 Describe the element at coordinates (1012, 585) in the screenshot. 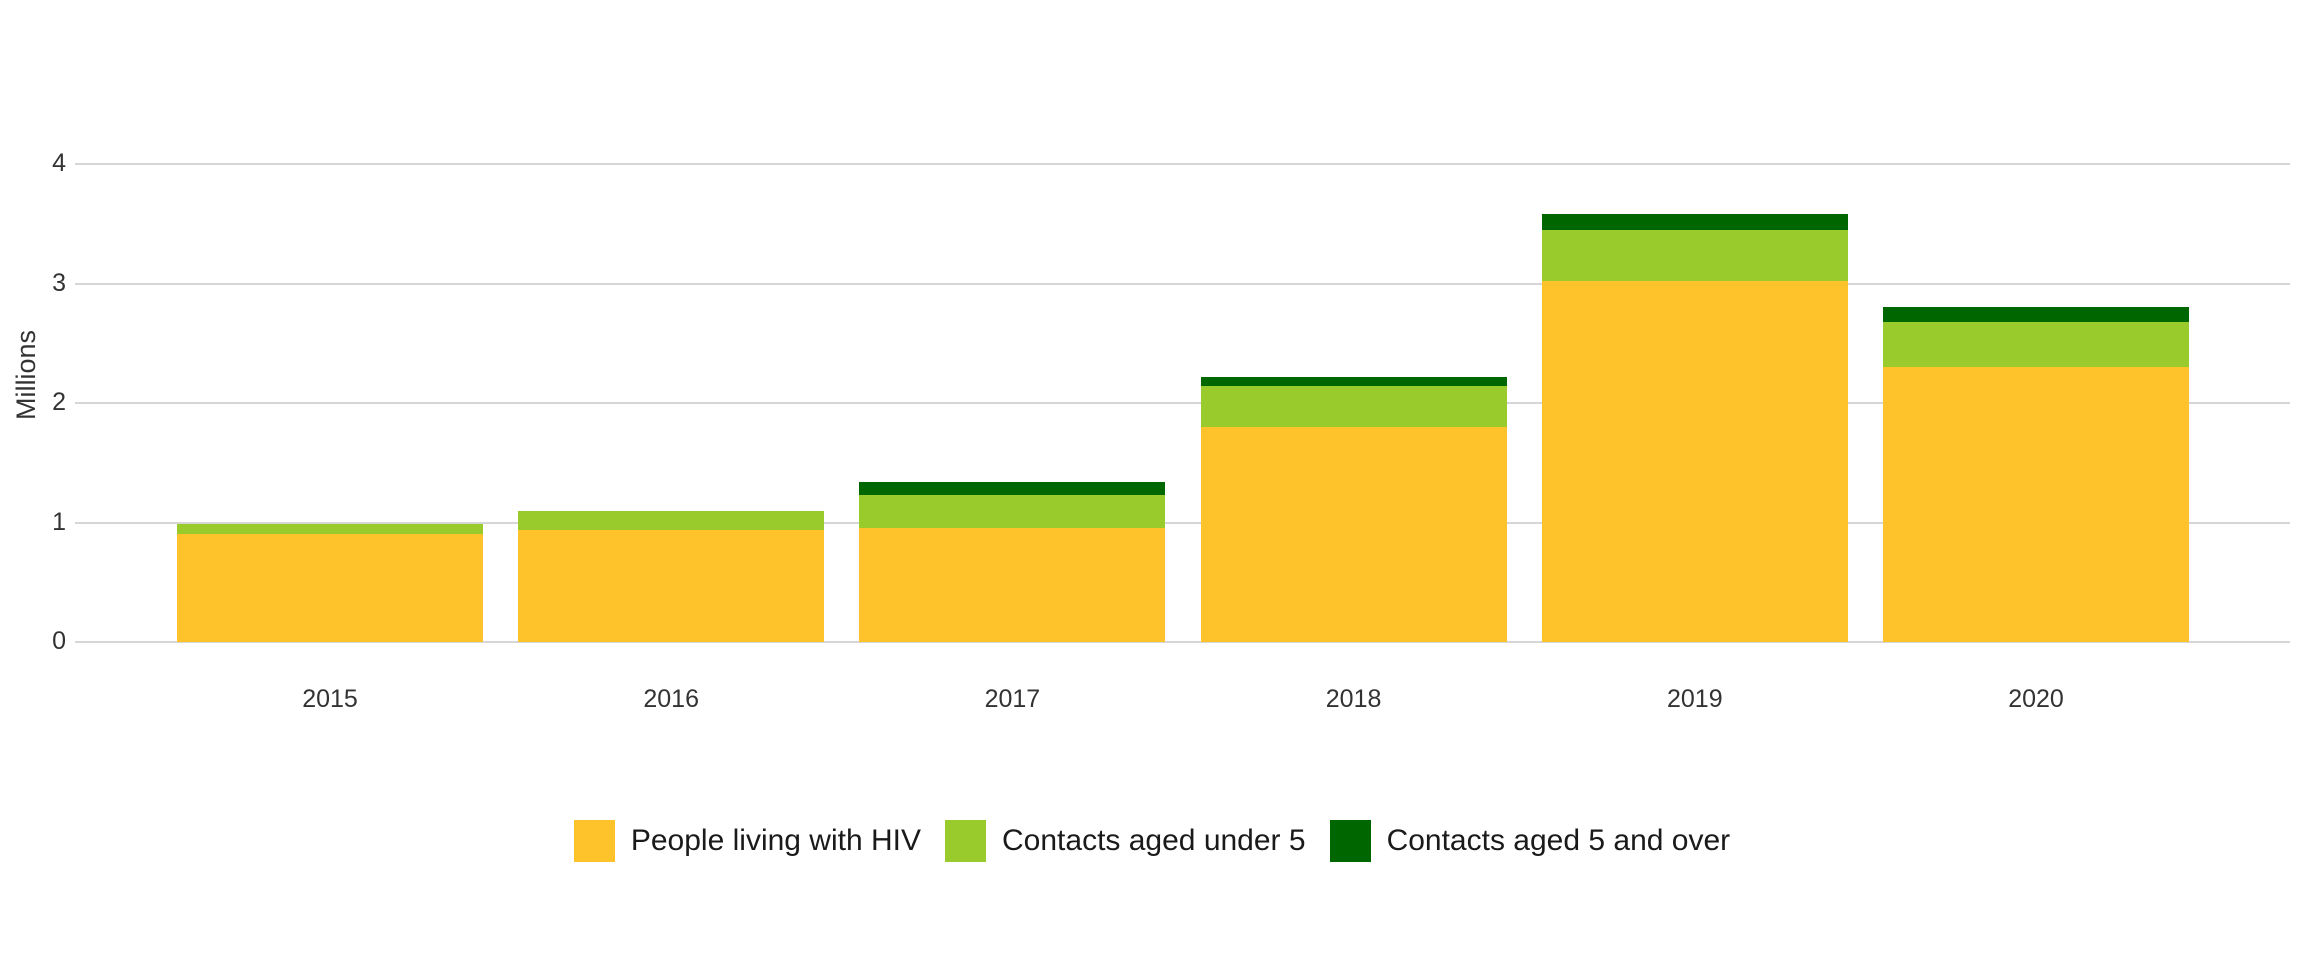

I see `bar-segment-people-living-with-hiv-2017` at that location.